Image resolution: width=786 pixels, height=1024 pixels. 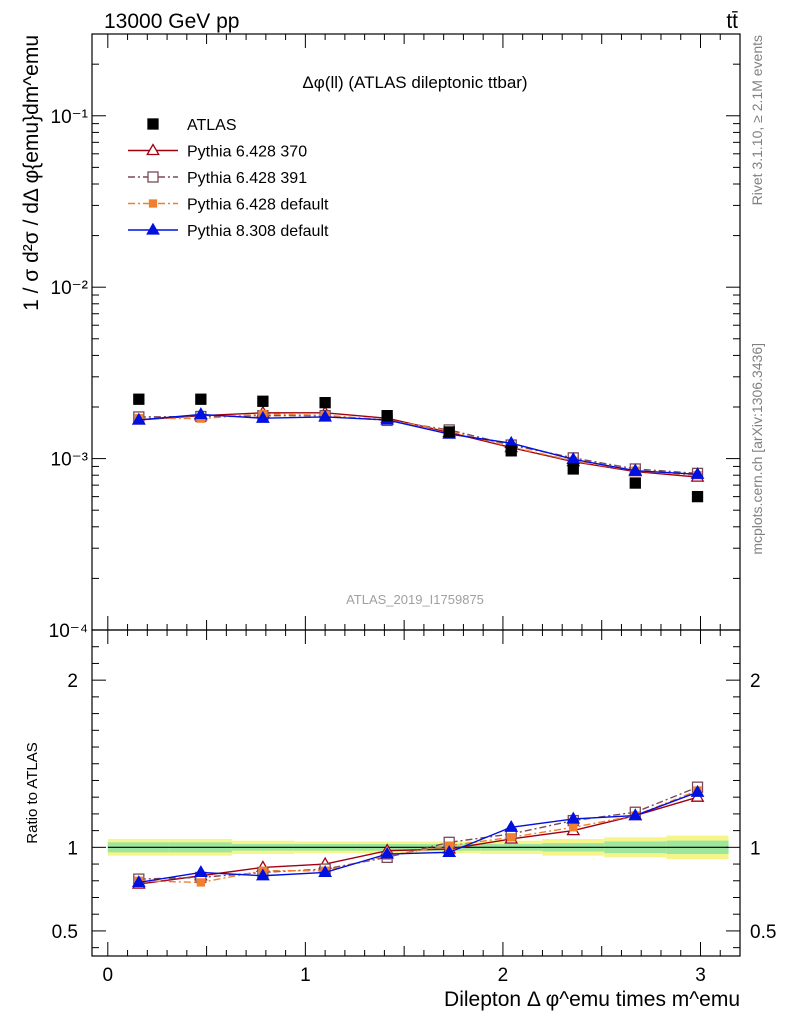 What do you see at coordinates (65, 932) in the screenshot?
I see `ratio-y-tick-label: 0.5` at bounding box center [65, 932].